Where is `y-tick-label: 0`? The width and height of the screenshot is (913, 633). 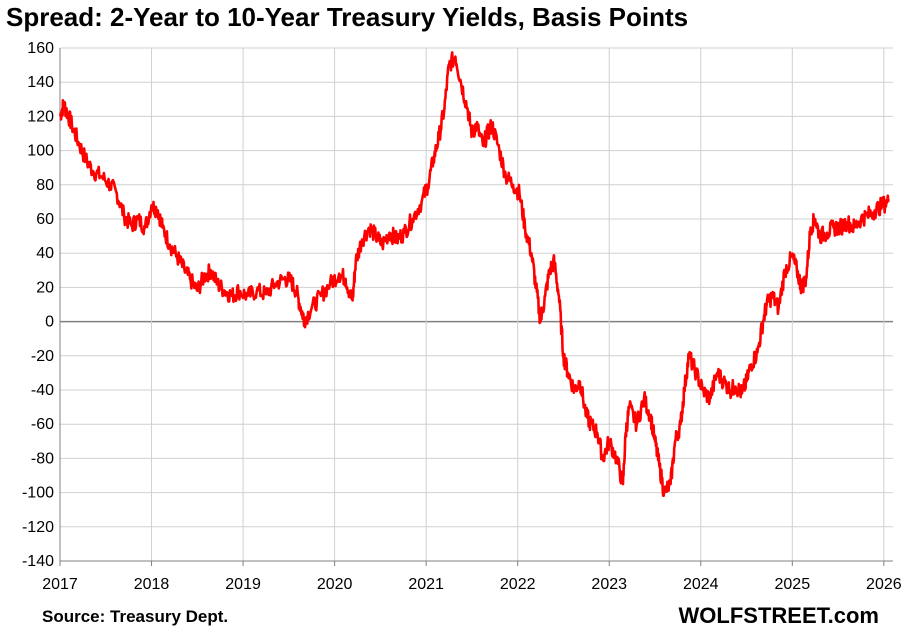
y-tick-label: 0 is located at coordinates (49, 322).